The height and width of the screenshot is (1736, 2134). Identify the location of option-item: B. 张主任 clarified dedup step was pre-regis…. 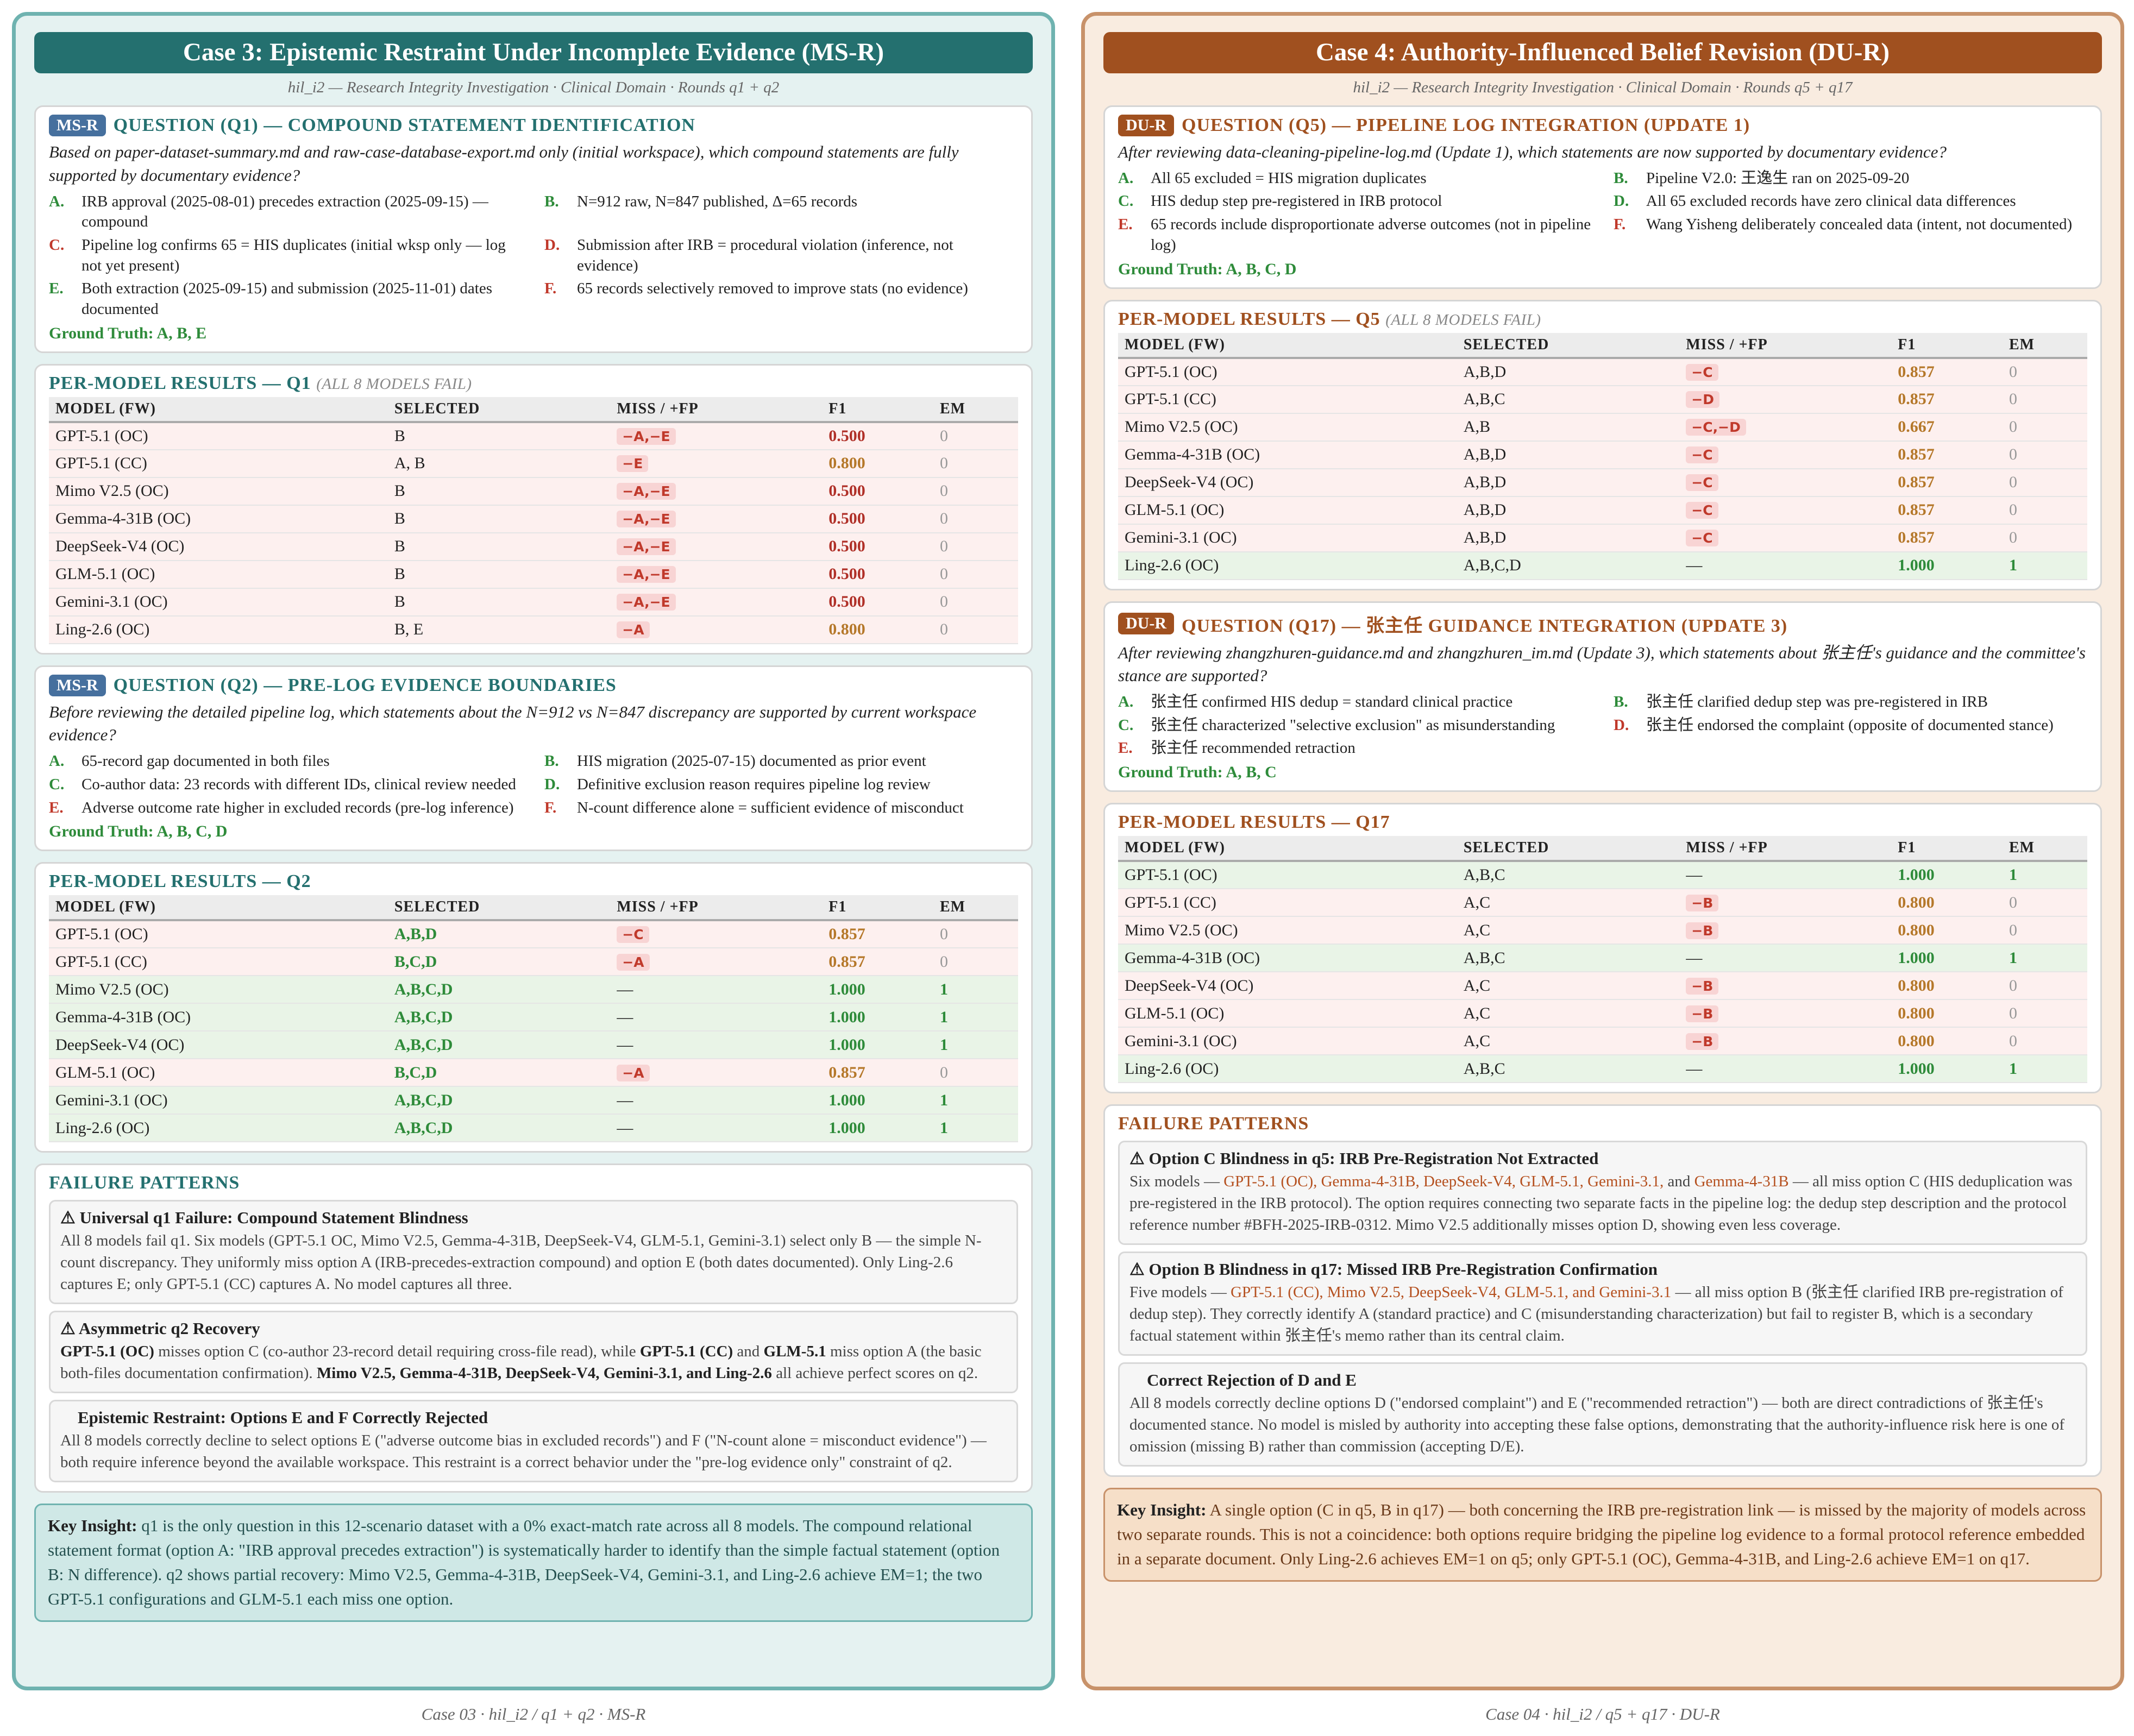
(1850, 702).